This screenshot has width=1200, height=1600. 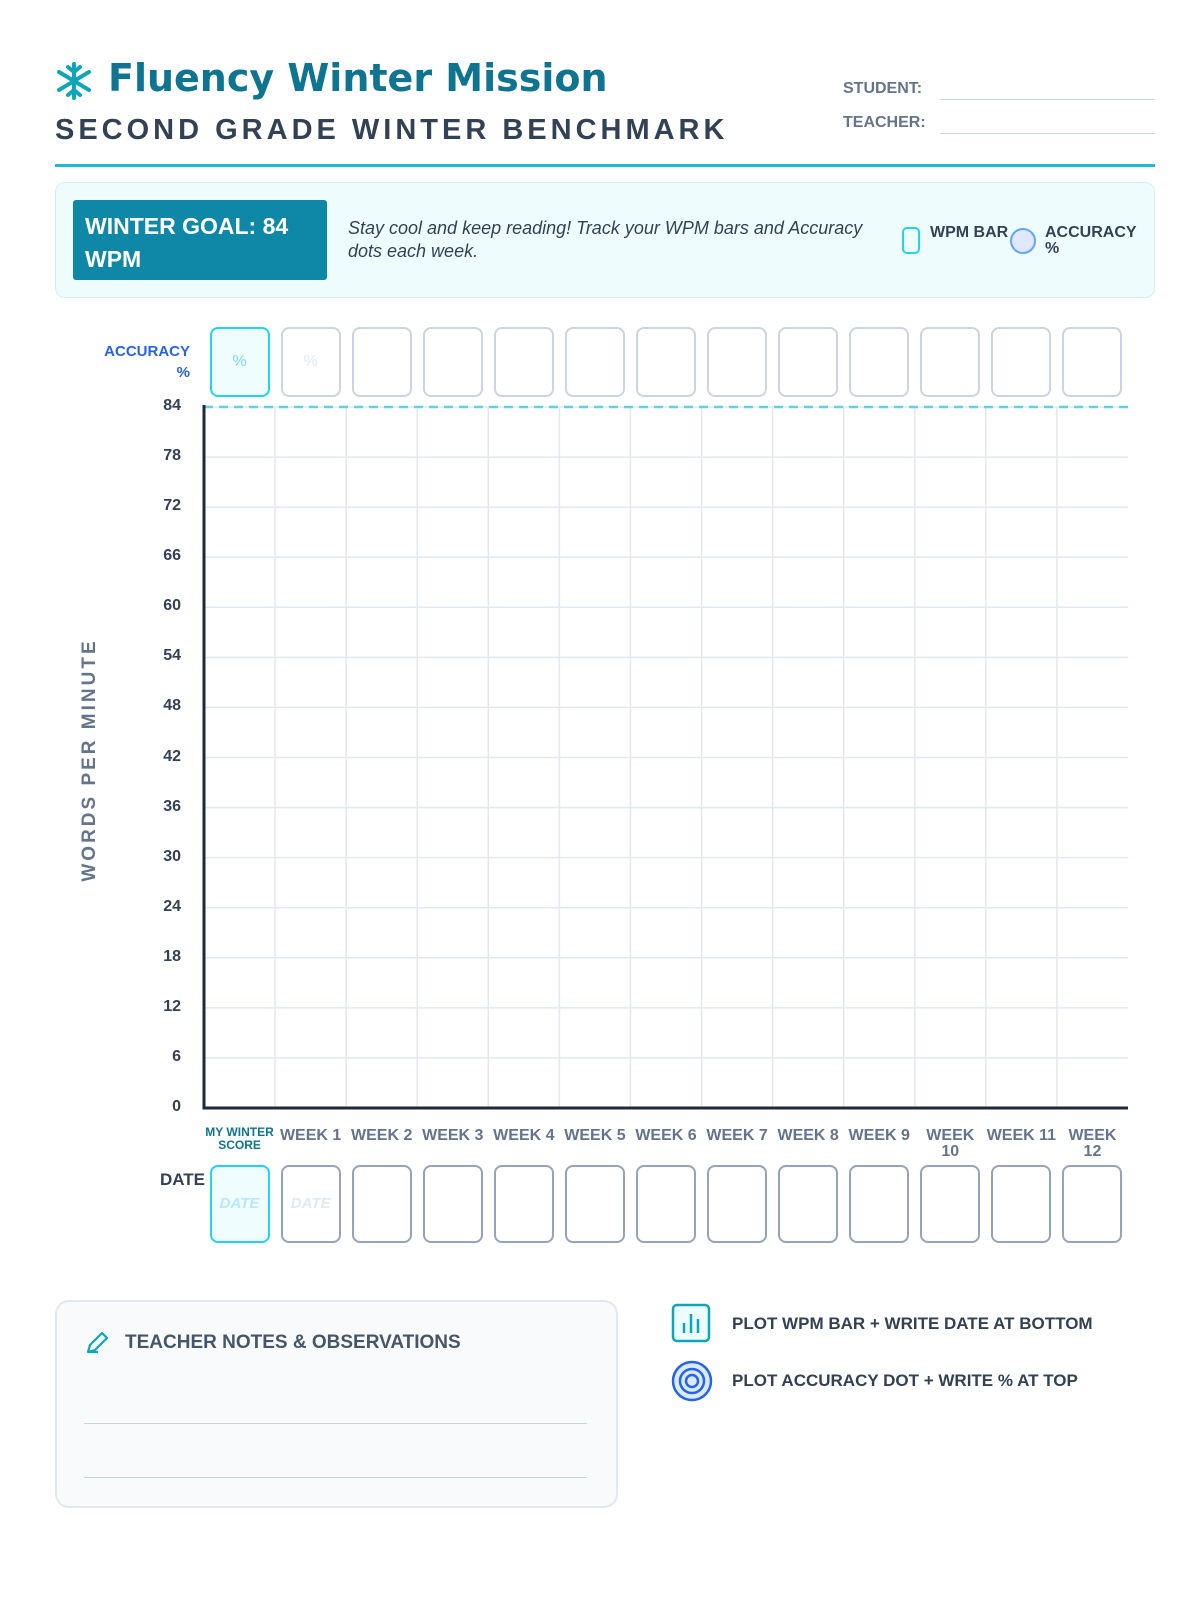 I want to click on teacher-line, so click(x=1047, y=133).